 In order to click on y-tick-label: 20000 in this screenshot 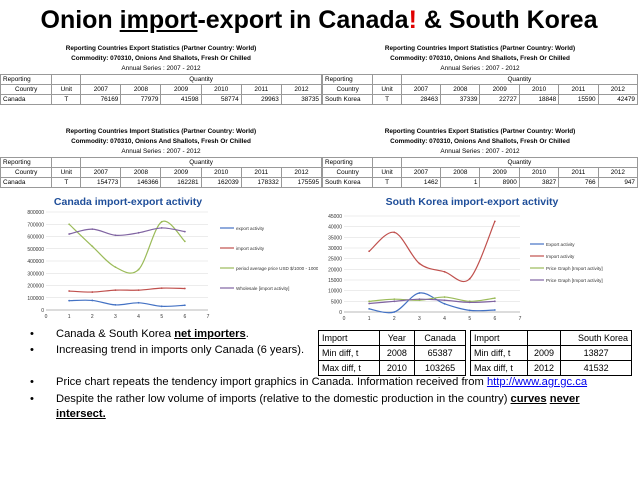, I will do `click(335, 270)`.